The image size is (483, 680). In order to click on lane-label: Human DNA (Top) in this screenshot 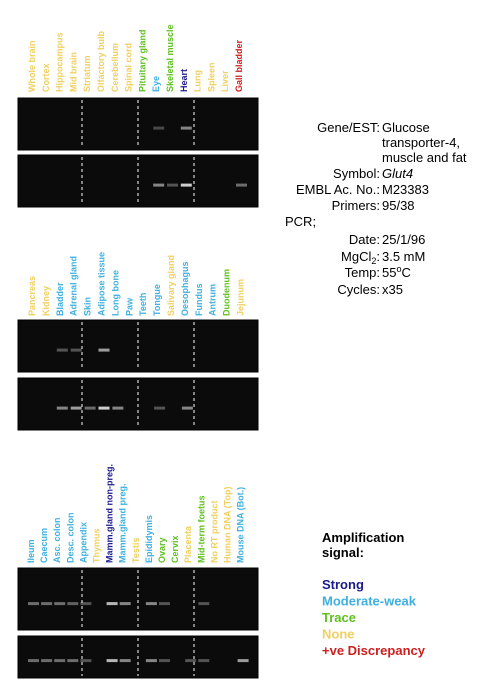, I will do `click(228, 525)`.